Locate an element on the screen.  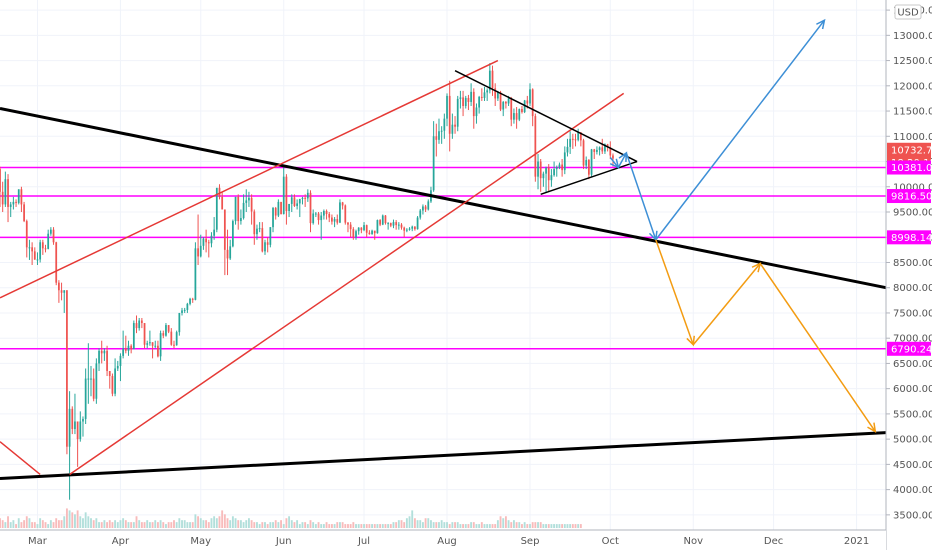
price-tag-label: 9816.50 is located at coordinates (911, 197).